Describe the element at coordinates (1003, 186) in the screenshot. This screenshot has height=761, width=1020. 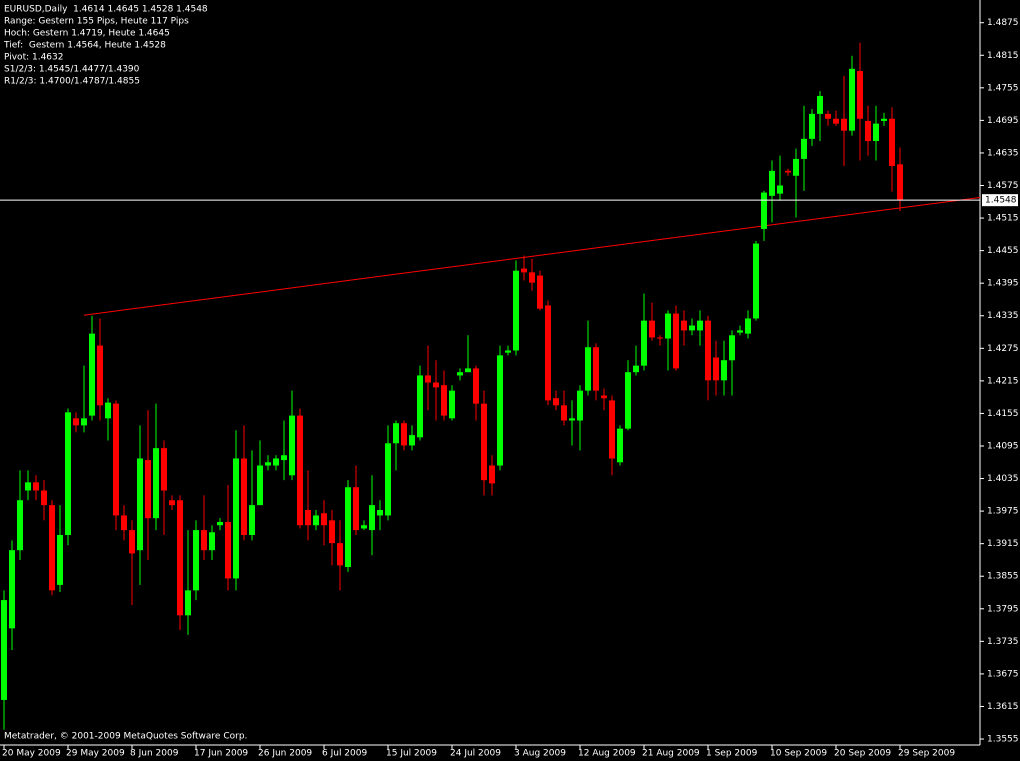
I see `y-tick-label: 1.4575` at that location.